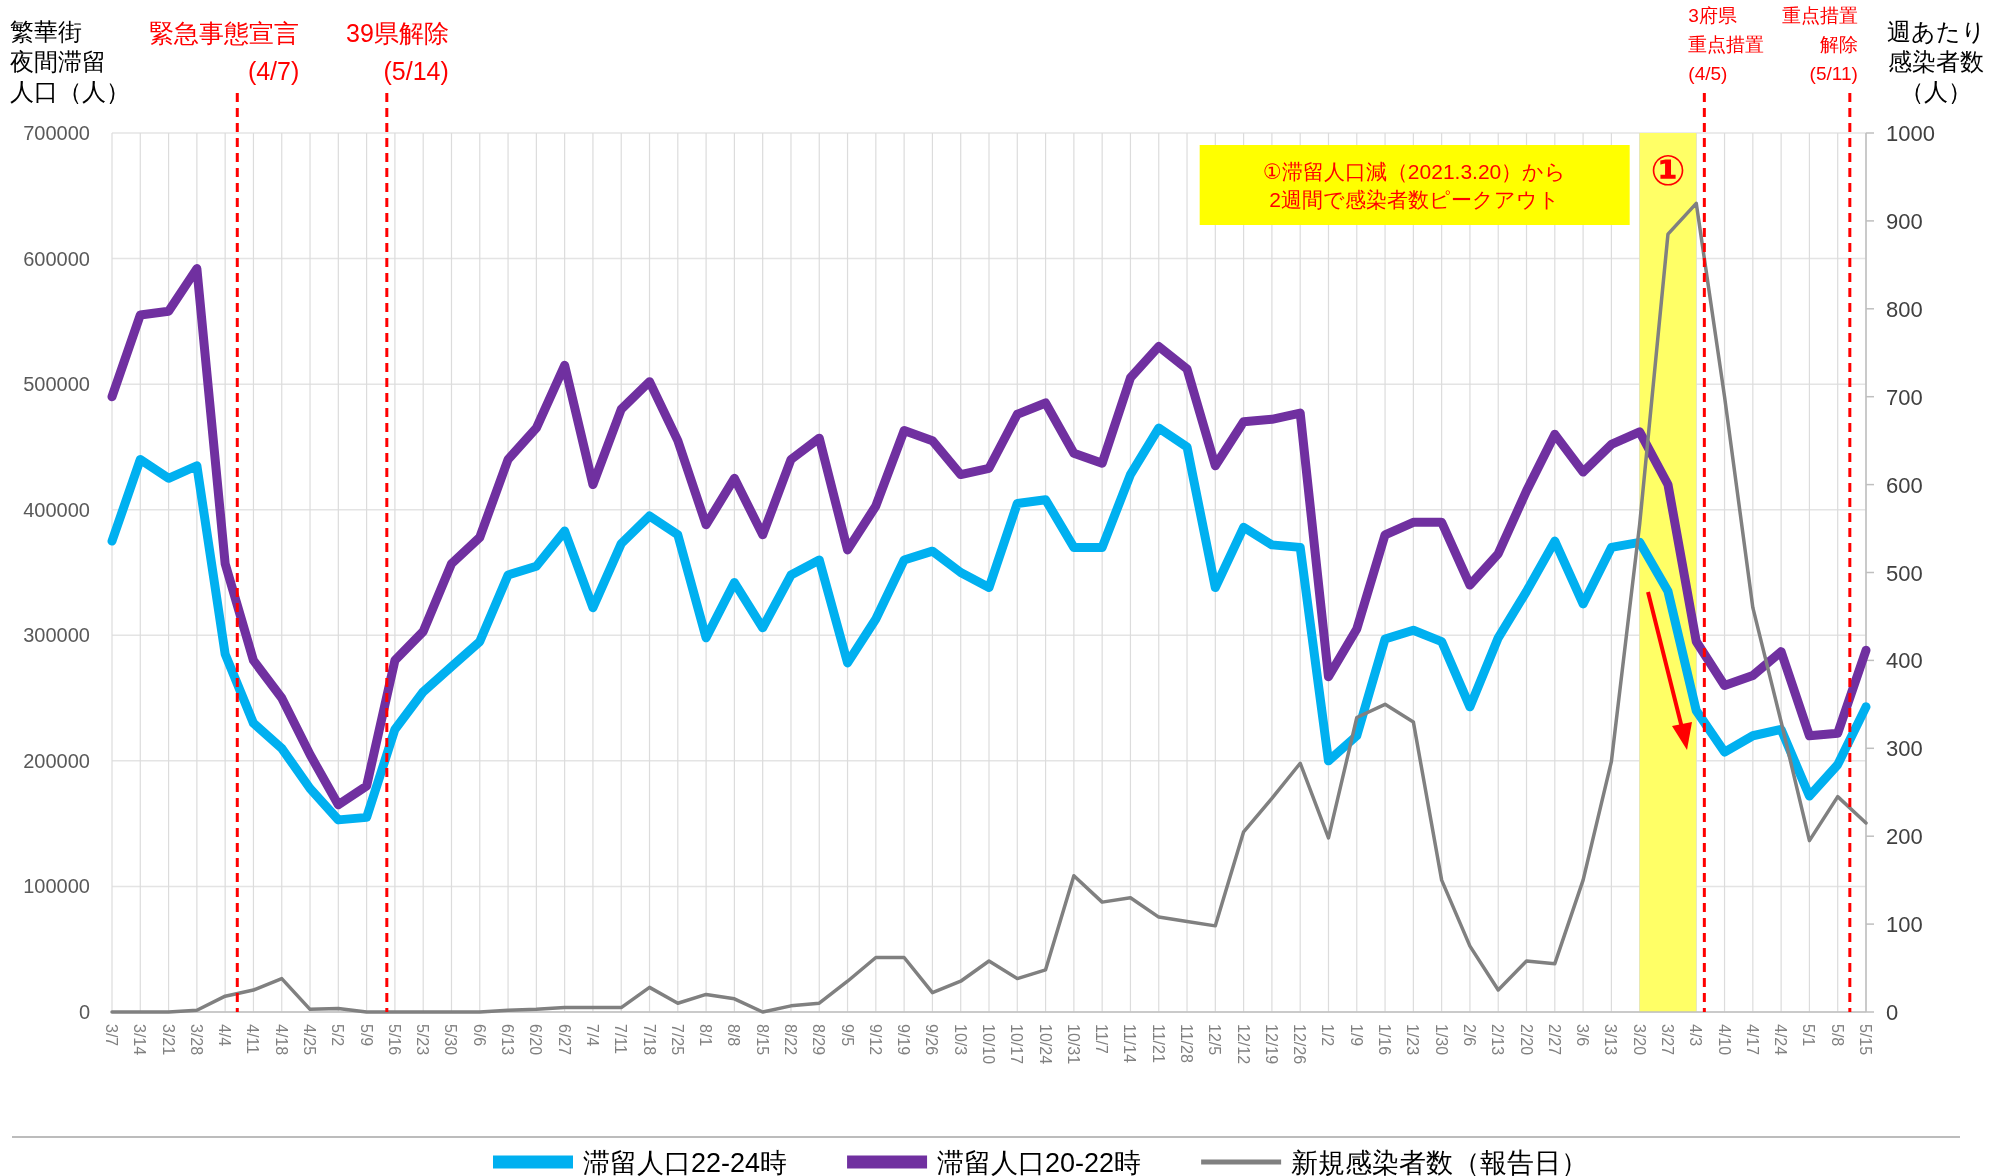 The width and height of the screenshot is (2001, 1176). I want to click on x-tick-label: 4/3, so click(1696, 1035).